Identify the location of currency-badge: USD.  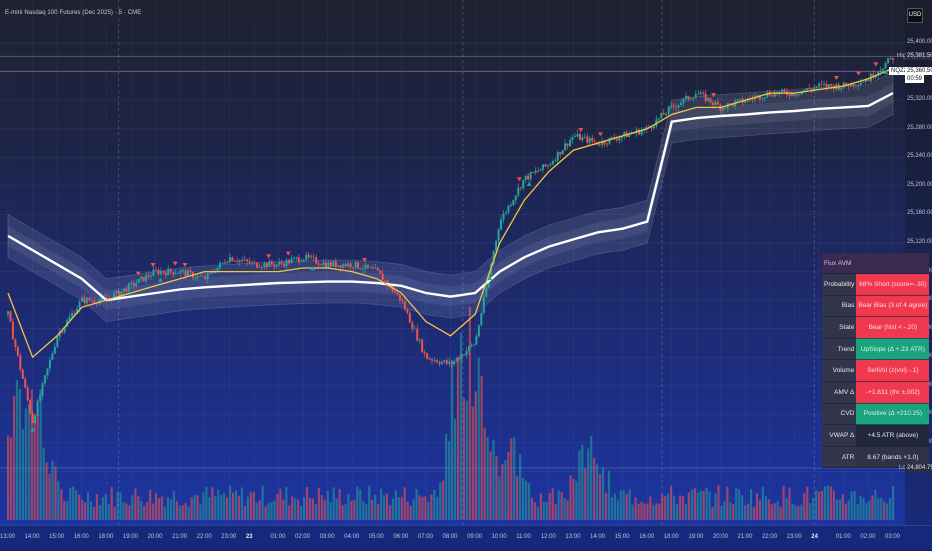
(915, 15).